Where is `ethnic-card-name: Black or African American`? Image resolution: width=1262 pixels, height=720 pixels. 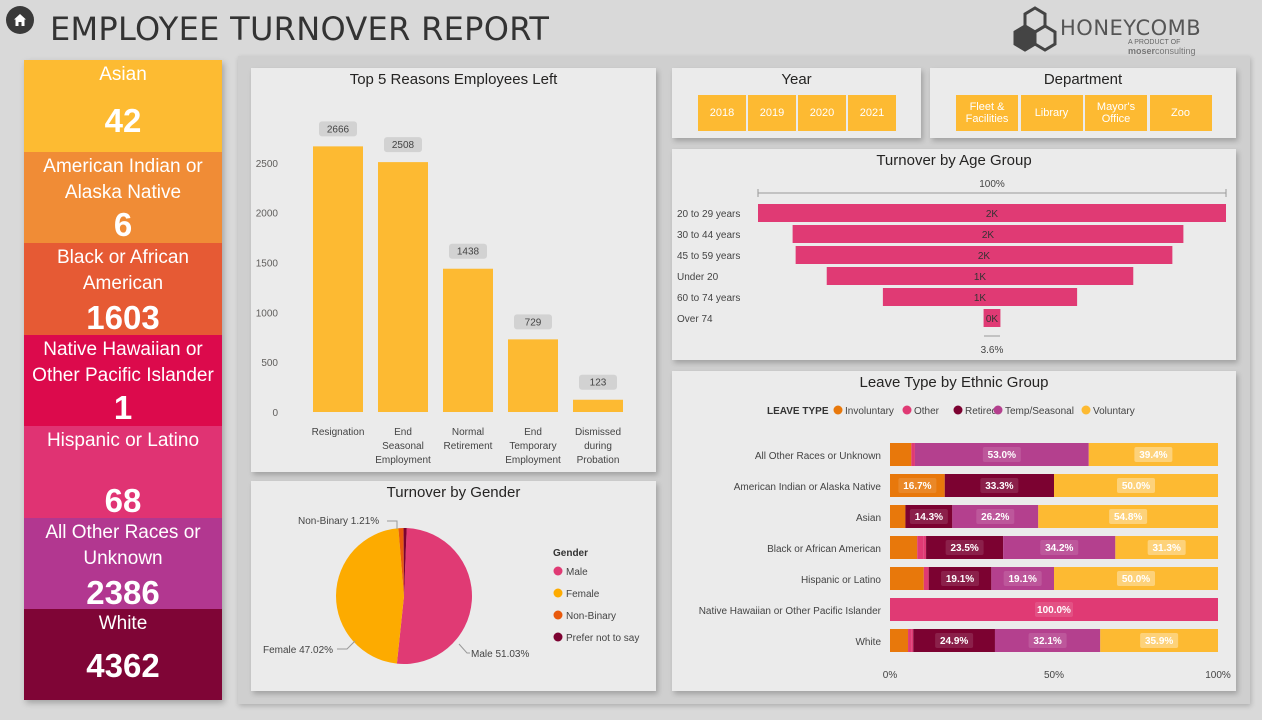 ethnic-card-name: Black or African American is located at coordinates (123, 270).